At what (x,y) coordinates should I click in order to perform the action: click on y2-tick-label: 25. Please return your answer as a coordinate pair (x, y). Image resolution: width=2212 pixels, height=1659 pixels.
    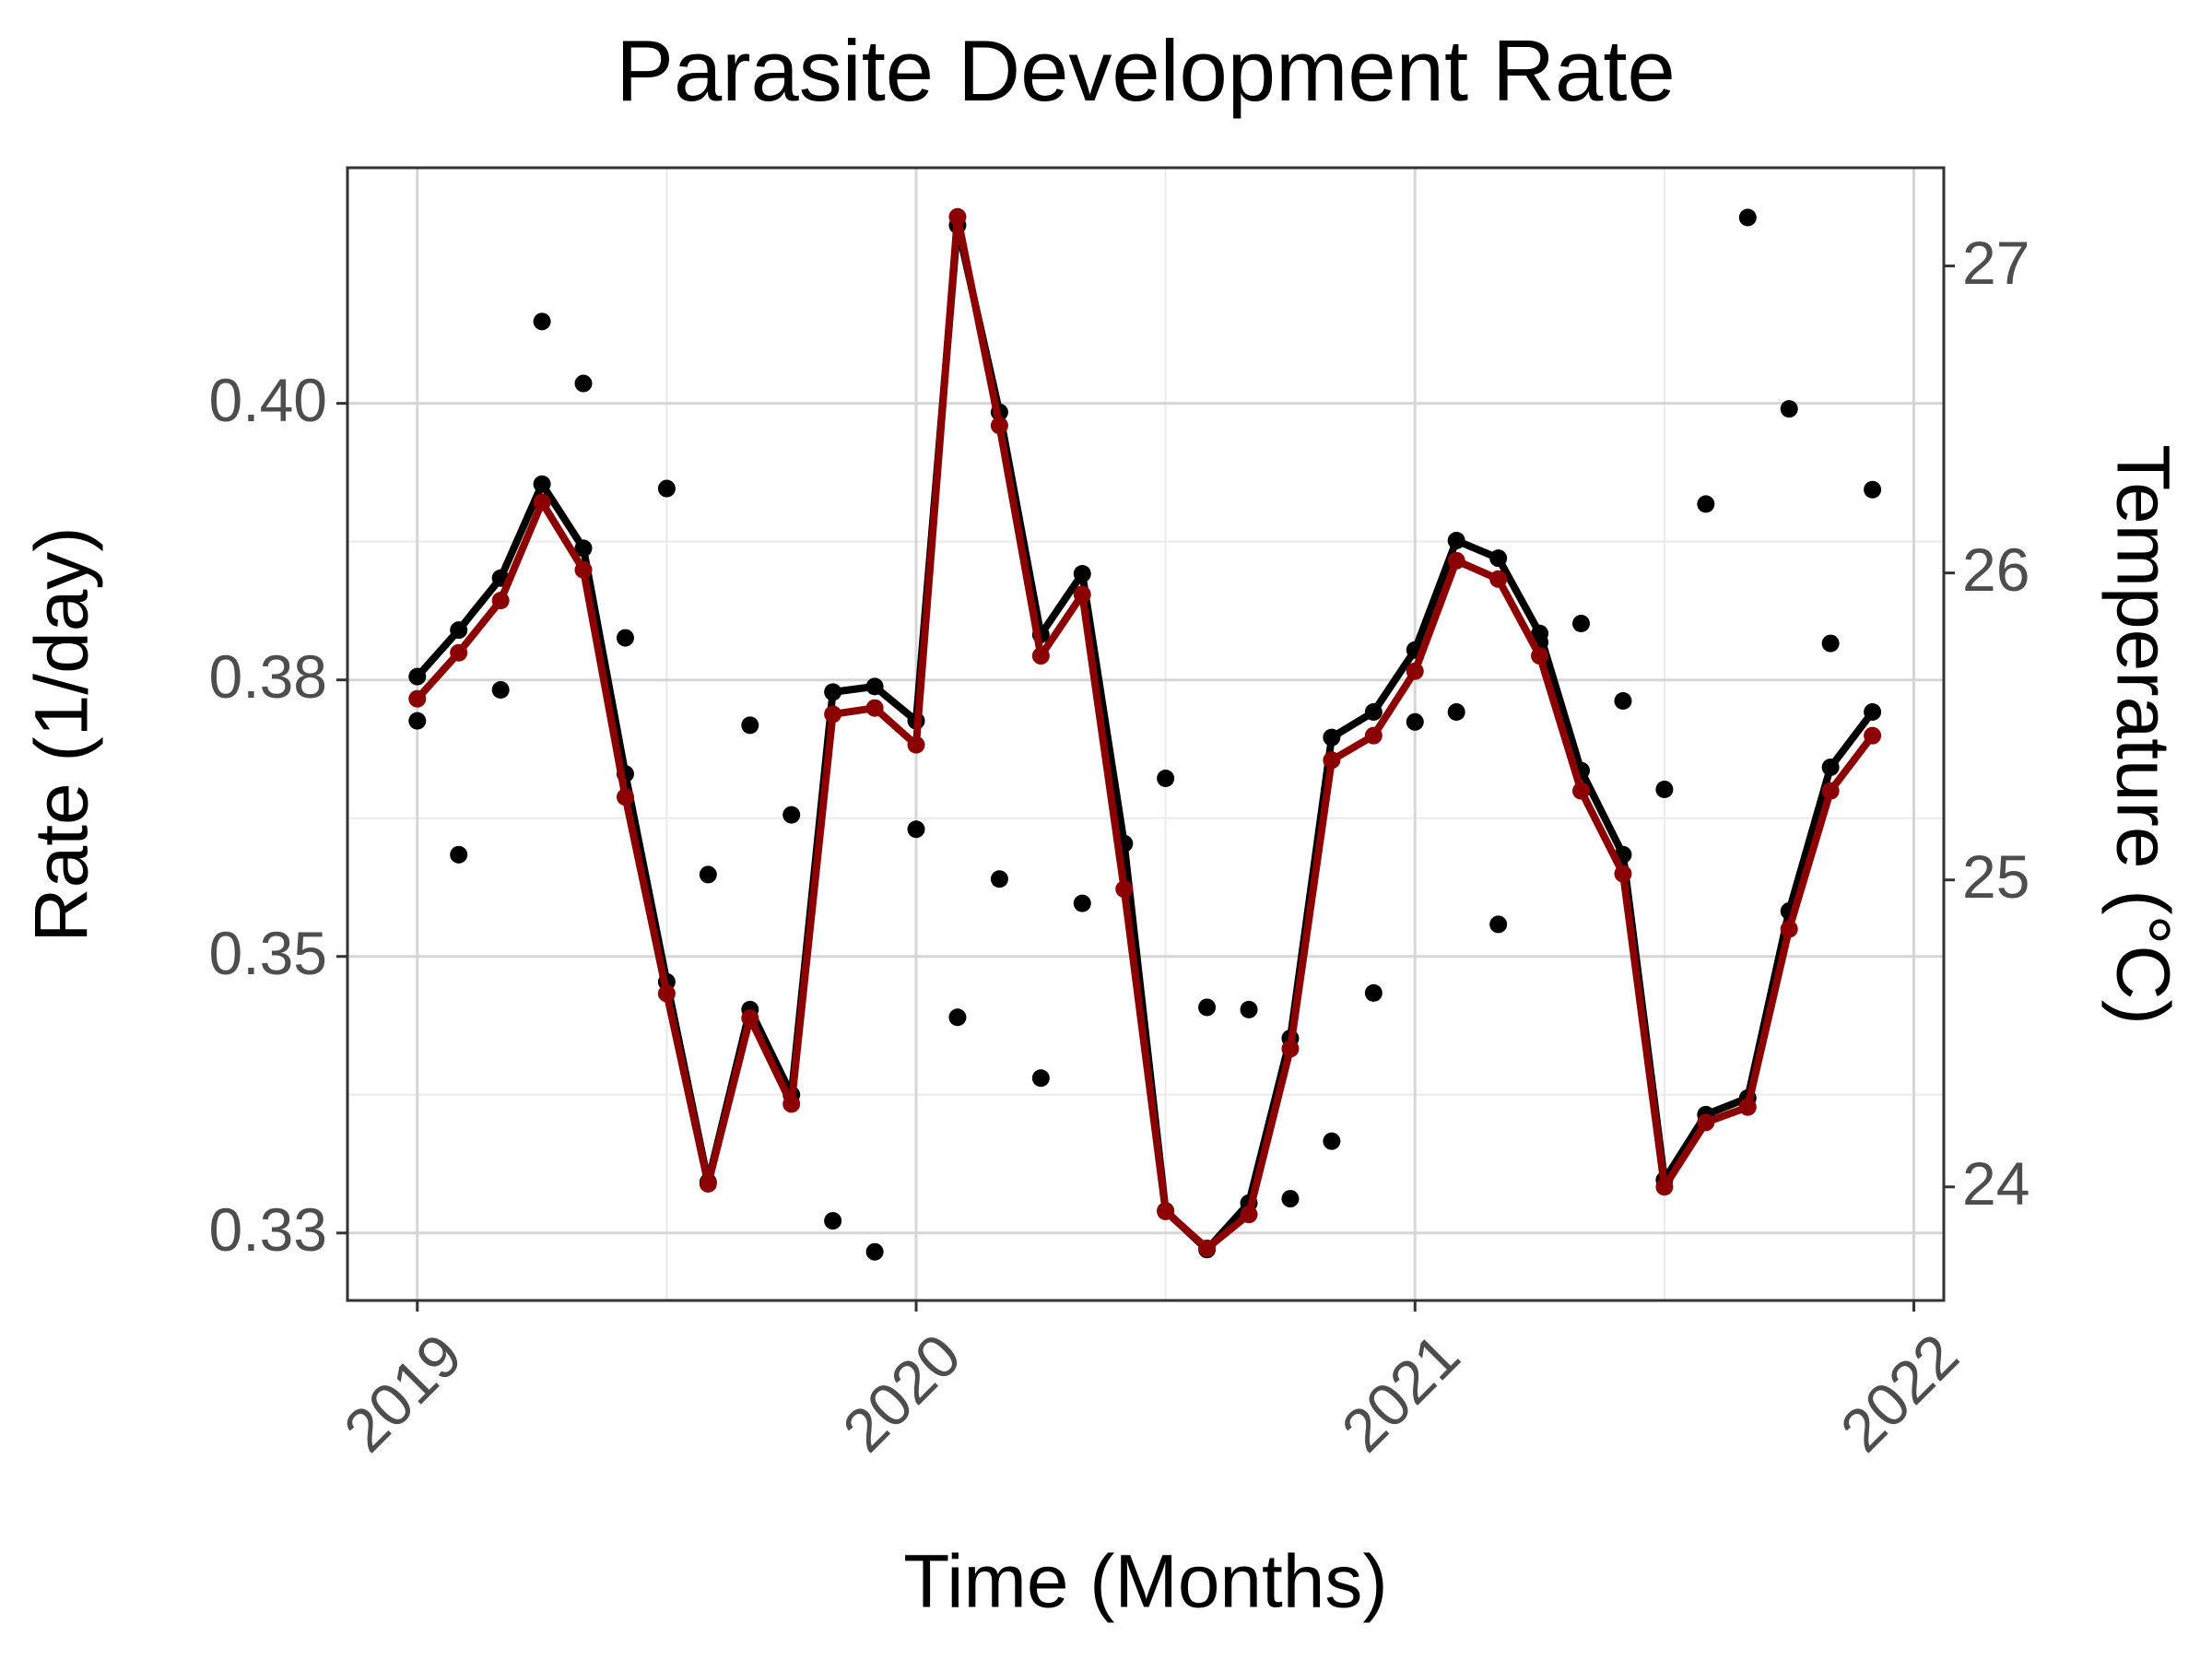
    Looking at the image, I should click on (1996, 876).